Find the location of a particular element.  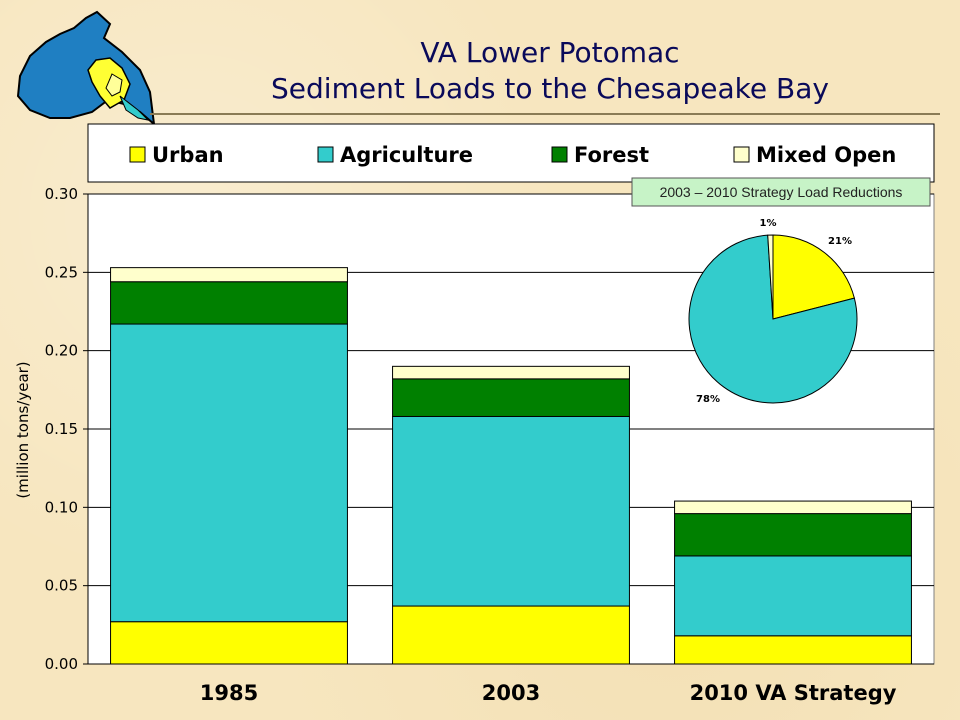

y-tick-label: 0.30 is located at coordinates (61, 194).